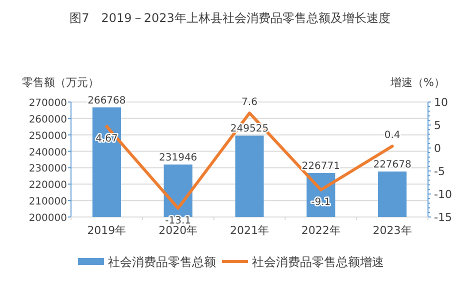 Image resolution: width=460 pixels, height=285 pixels. Describe the element at coordinates (106, 230) in the screenshot. I see `x-tick-label: 2019年` at that location.